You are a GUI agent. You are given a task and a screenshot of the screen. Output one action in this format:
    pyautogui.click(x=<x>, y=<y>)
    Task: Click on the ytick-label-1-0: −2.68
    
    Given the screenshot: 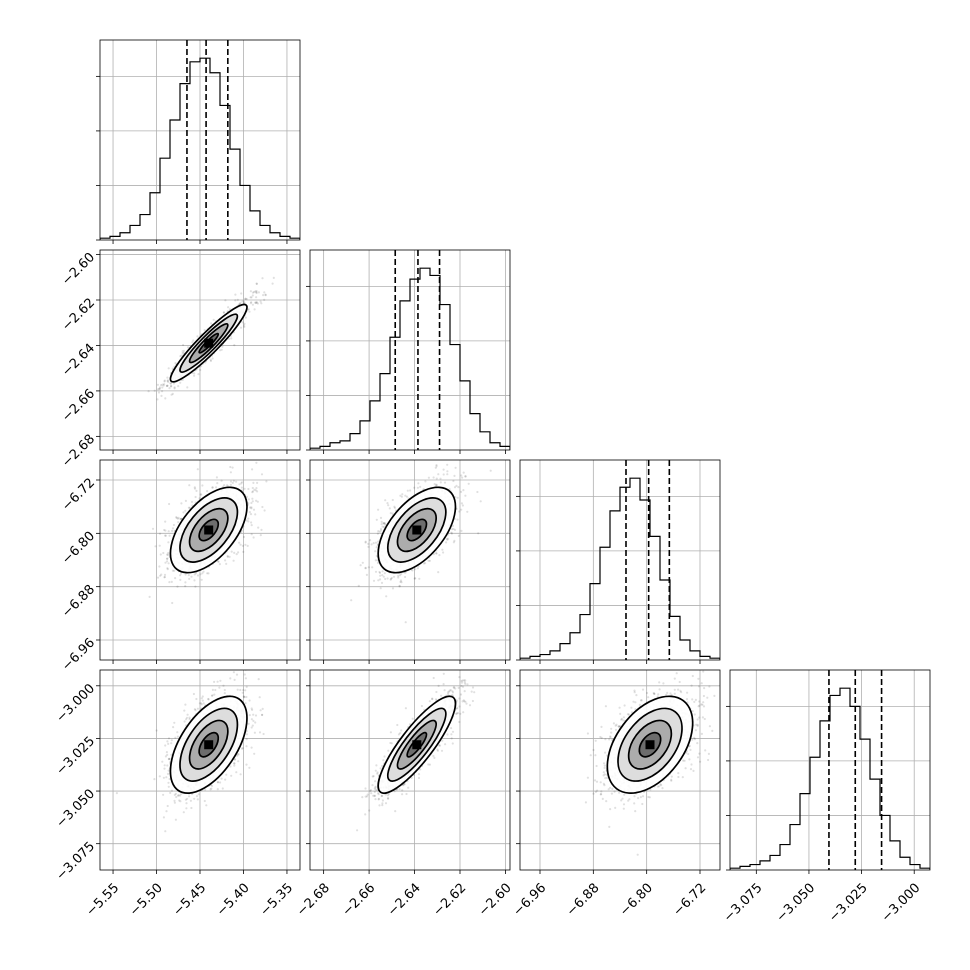 What is the action you would take?
    pyautogui.click(x=78, y=451)
    